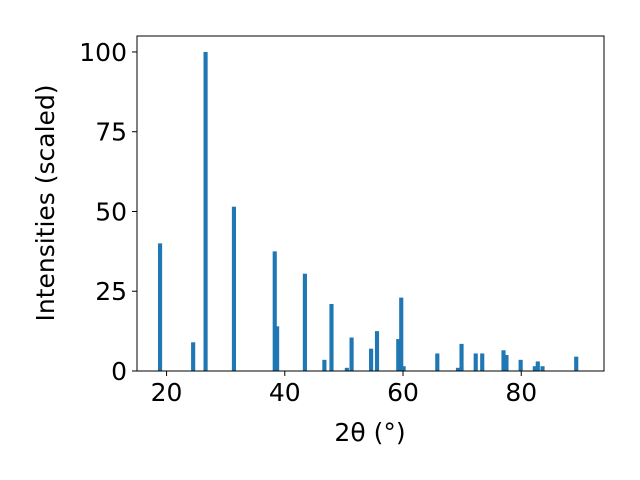  I want to click on y-tick-label: 75, so click(111, 132).